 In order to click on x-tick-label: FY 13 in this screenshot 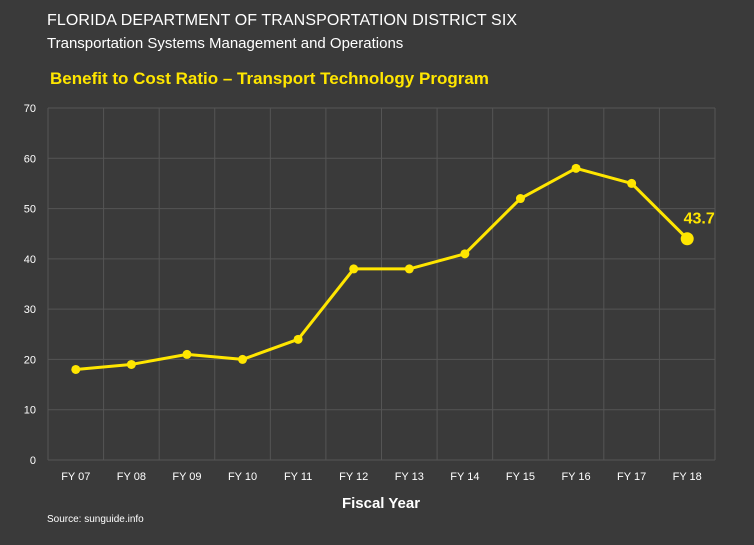, I will do `click(409, 477)`.